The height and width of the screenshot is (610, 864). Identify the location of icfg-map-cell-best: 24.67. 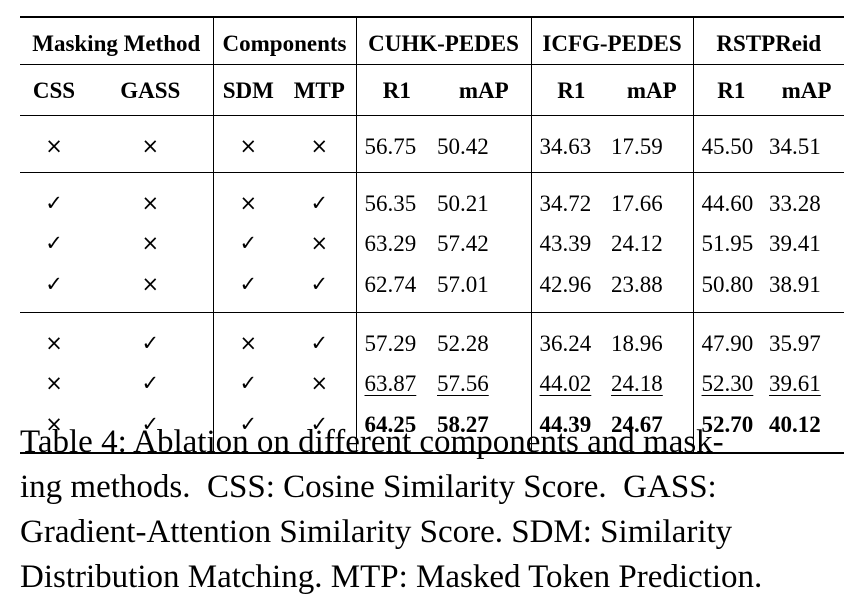
(652, 429).